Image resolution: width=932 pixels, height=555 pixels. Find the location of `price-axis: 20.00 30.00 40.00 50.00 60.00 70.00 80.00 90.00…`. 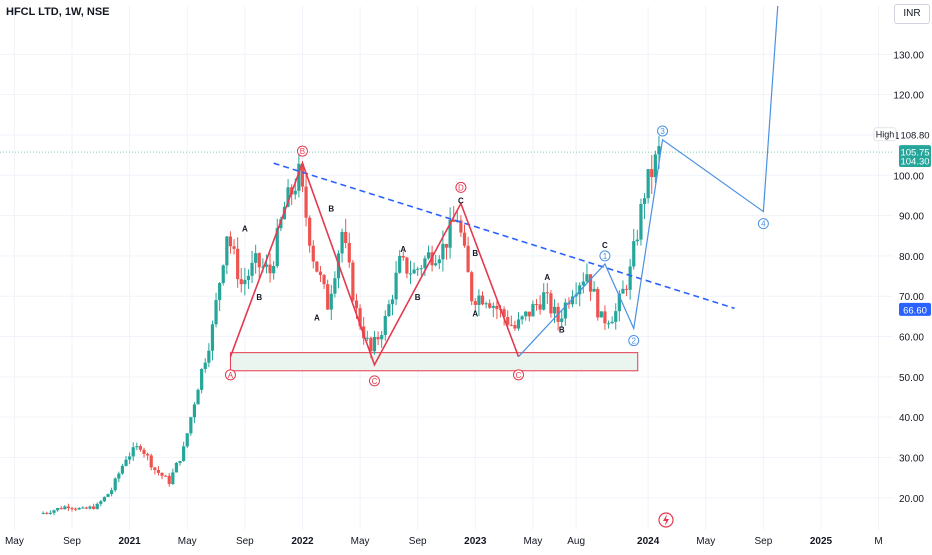

price-axis: 20.00 30.00 40.00 50.00 60.00 70.00 80.00 90.00… is located at coordinates (912, 275).